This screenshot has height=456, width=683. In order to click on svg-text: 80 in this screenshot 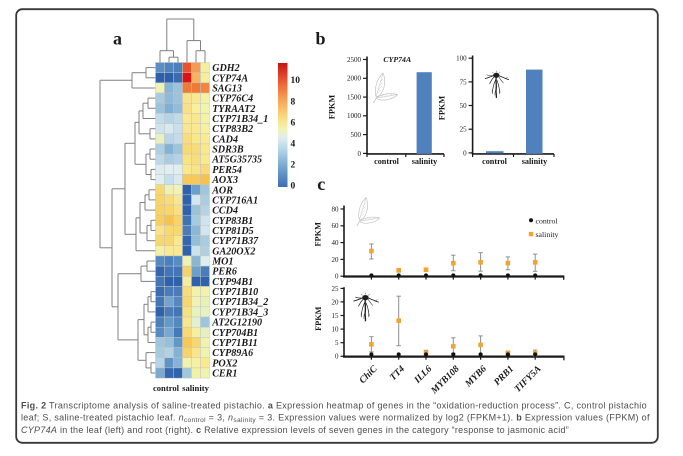, I will do `click(336, 209)`.